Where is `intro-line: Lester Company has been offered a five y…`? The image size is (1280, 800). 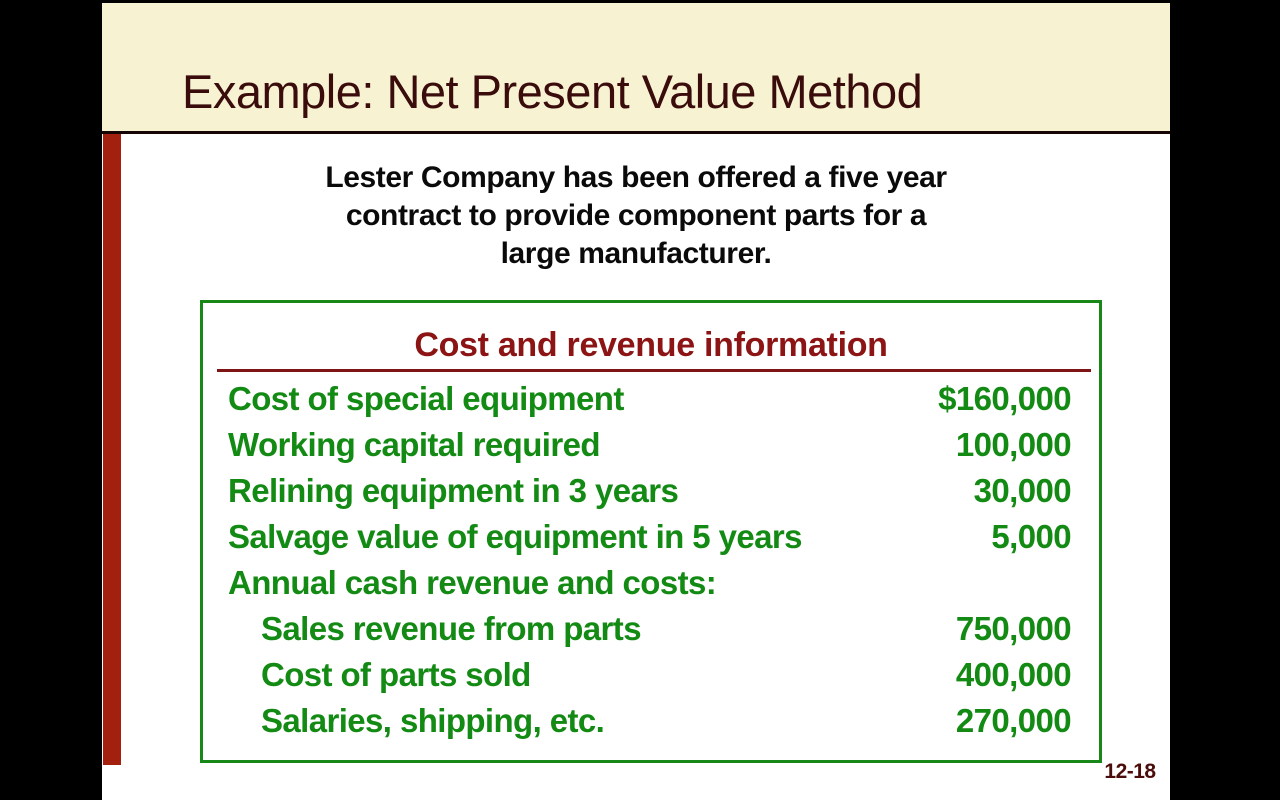 intro-line: Lester Company has been offered a five y… is located at coordinates (636, 177).